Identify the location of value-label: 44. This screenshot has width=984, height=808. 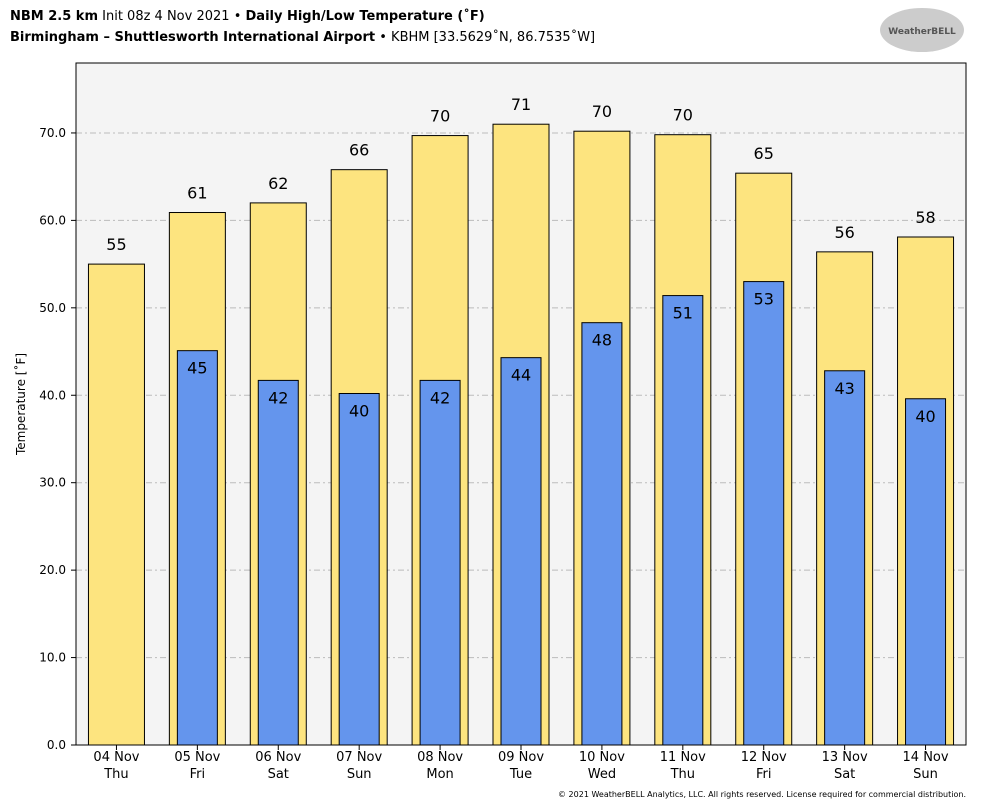
(521, 375).